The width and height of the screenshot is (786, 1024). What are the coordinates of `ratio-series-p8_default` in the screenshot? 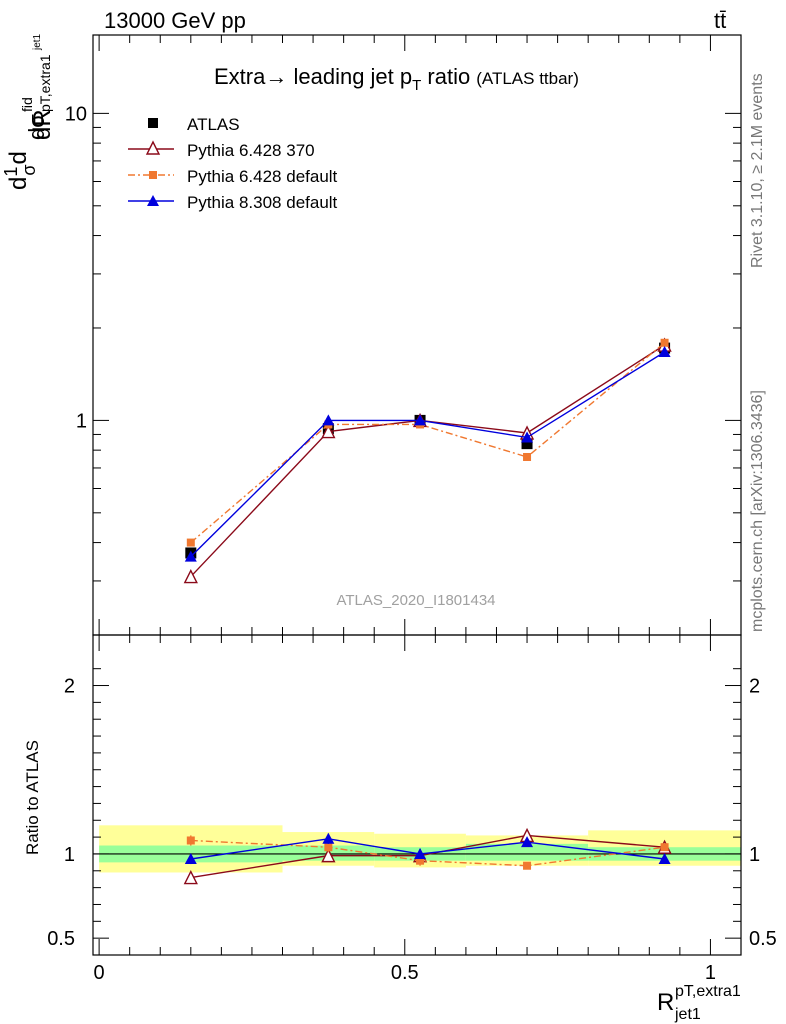 It's located at (427, 848).